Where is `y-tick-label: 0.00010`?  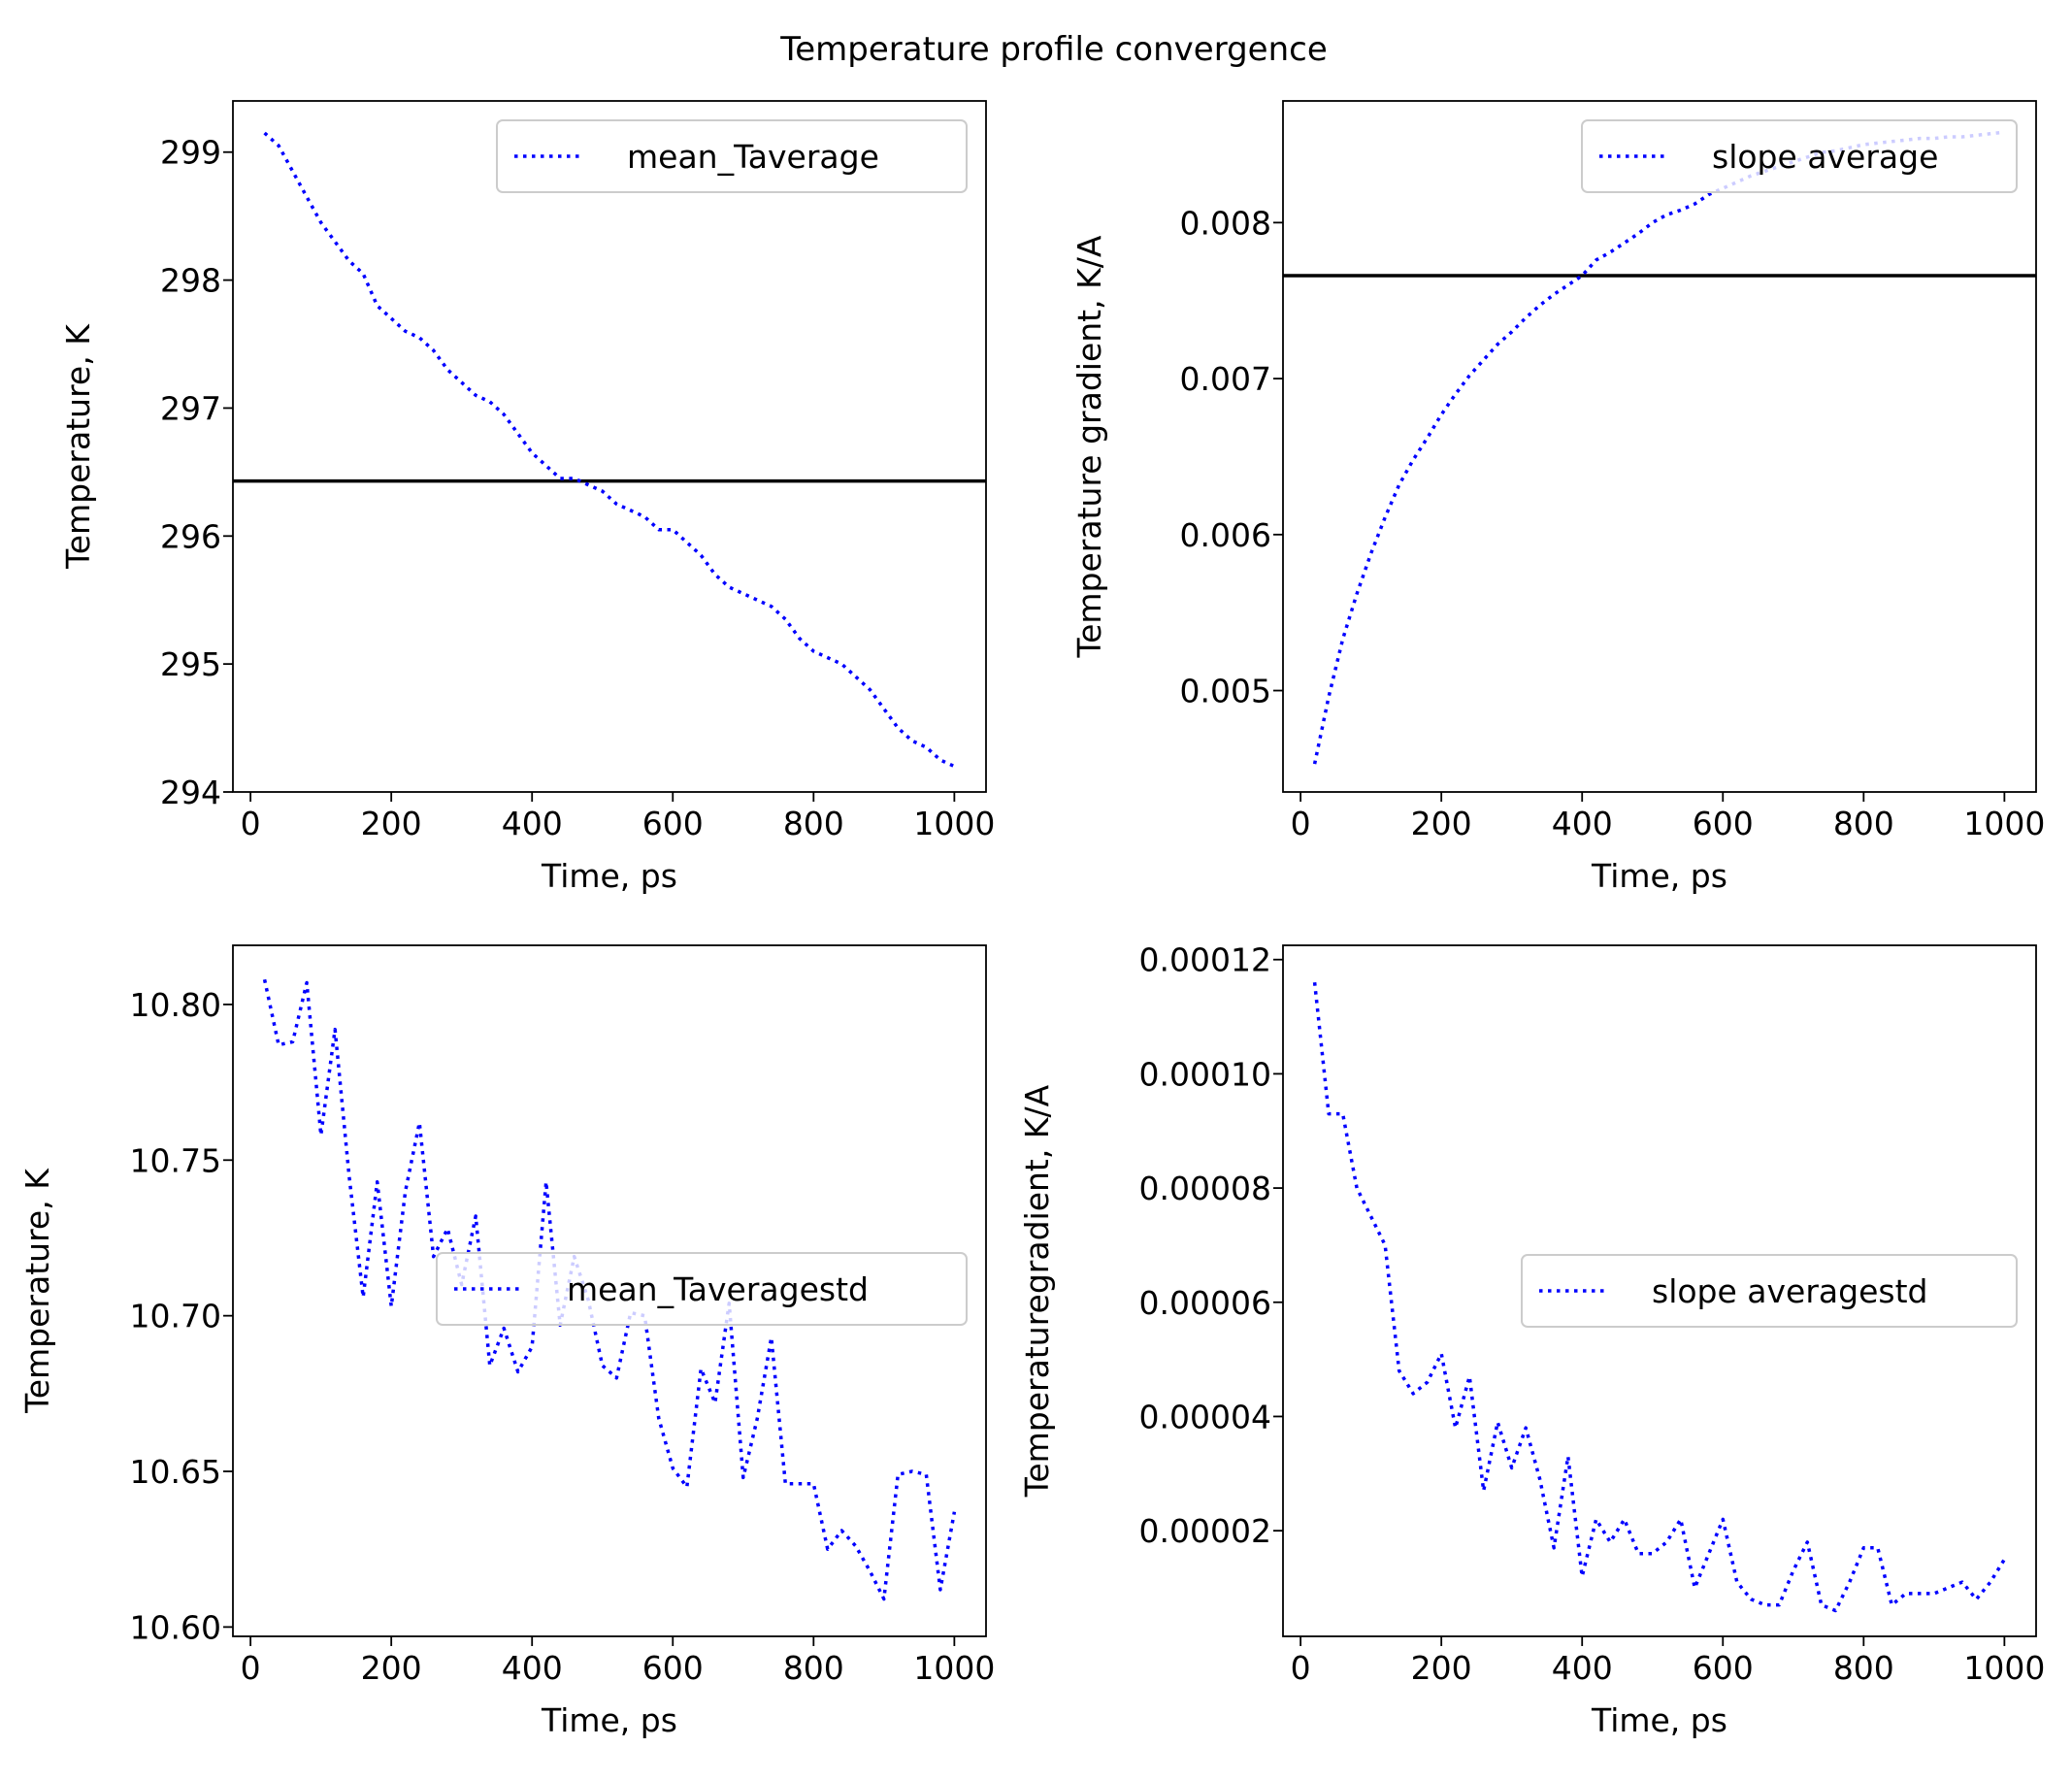 y-tick-label: 0.00010 is located at coordinates (1205, 1074).